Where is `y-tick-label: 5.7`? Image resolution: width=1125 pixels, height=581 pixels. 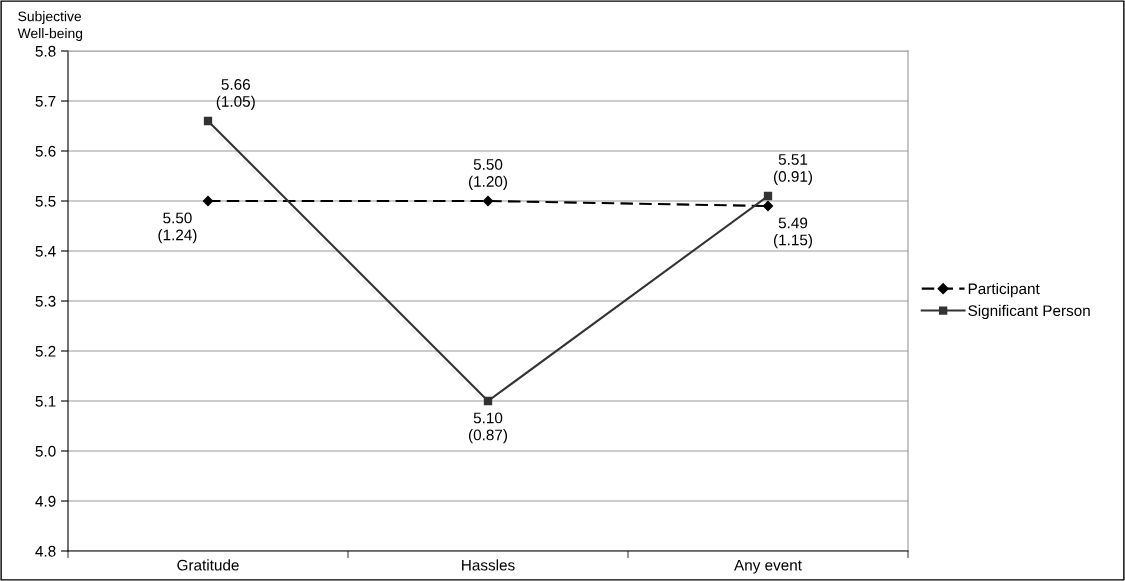 y-tick-label: 5.7 is located at coordinates (45, 101).